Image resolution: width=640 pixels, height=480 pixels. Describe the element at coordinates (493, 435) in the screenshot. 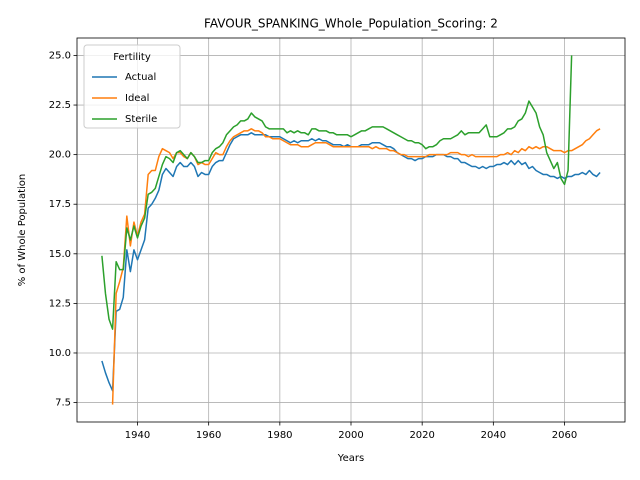

I see `x-tick-label: 2040` at that location.